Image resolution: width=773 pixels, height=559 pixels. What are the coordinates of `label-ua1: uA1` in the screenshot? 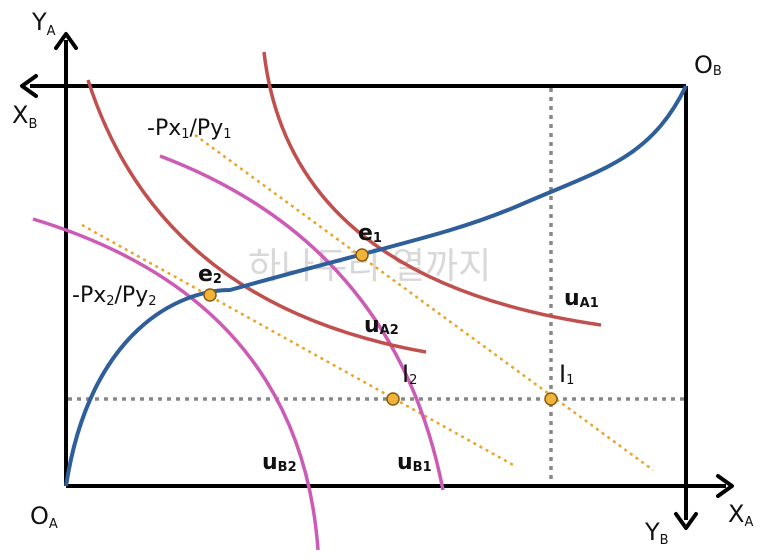 It's located at (581, 298).